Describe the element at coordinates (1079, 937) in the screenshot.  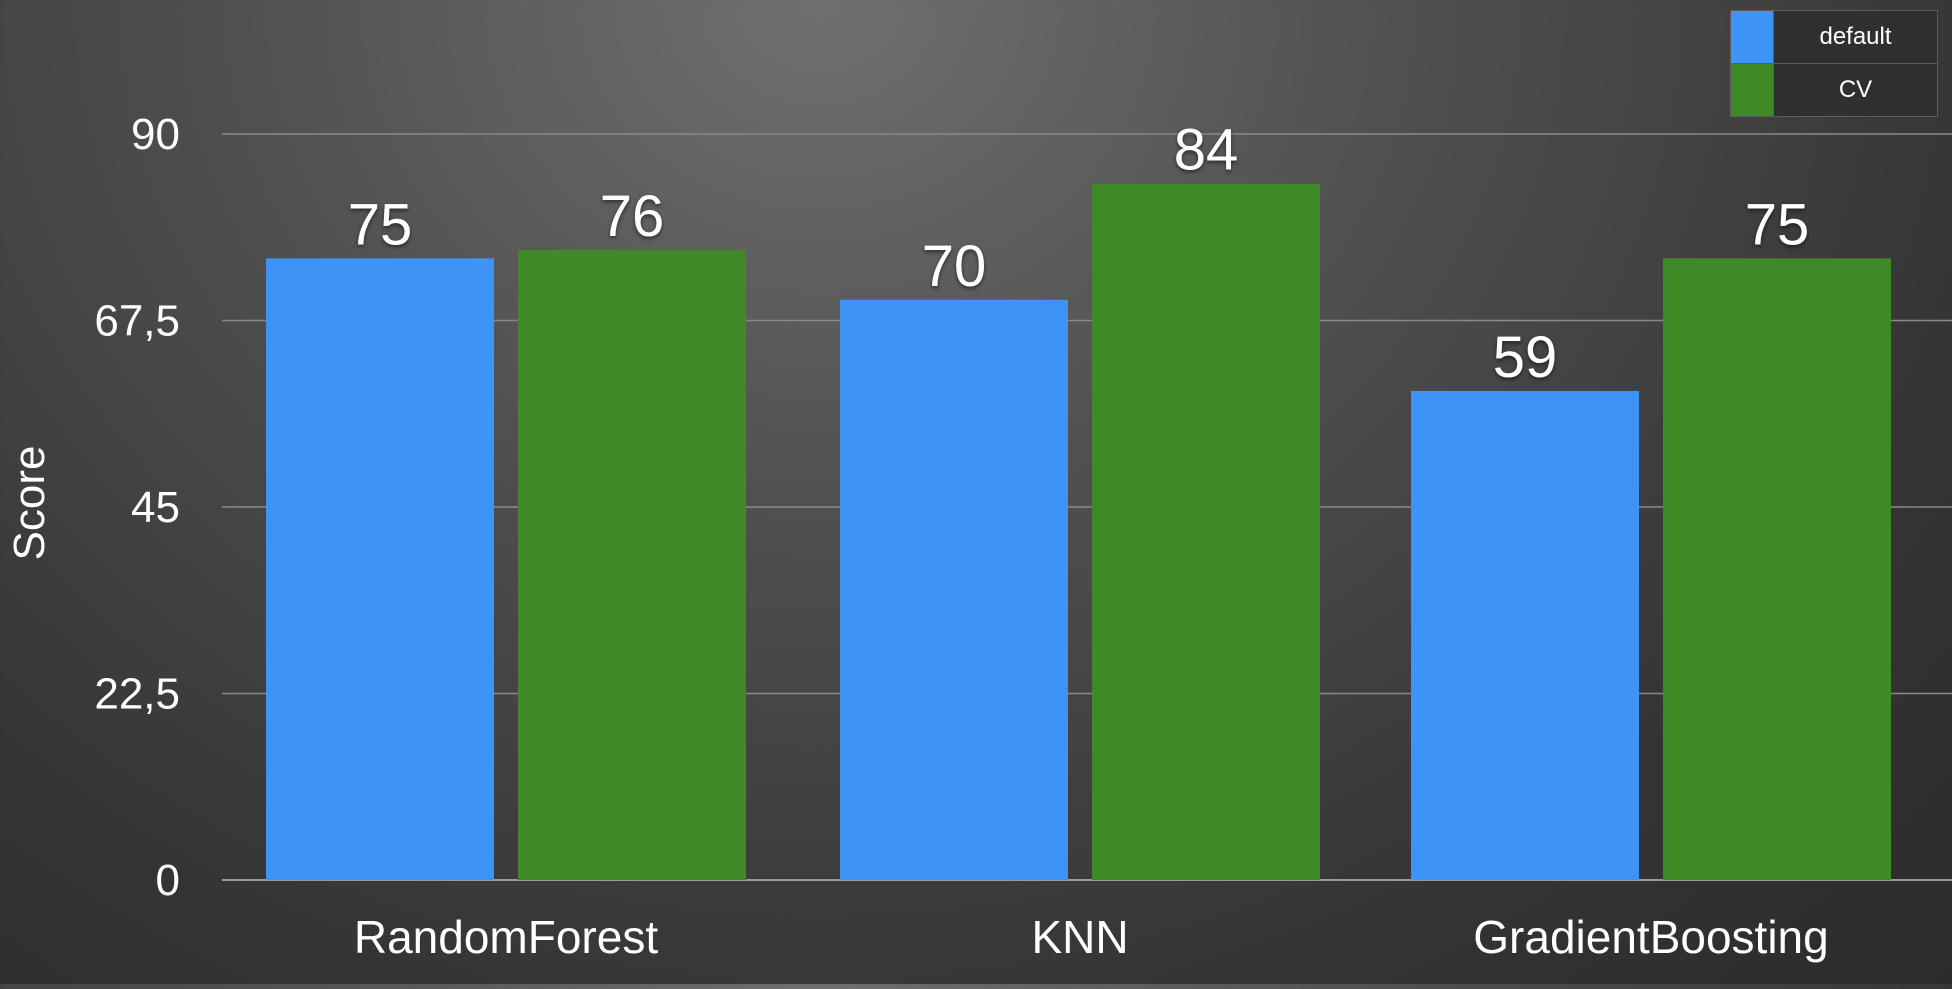
I see `x-tick-label: KNN` at that location.